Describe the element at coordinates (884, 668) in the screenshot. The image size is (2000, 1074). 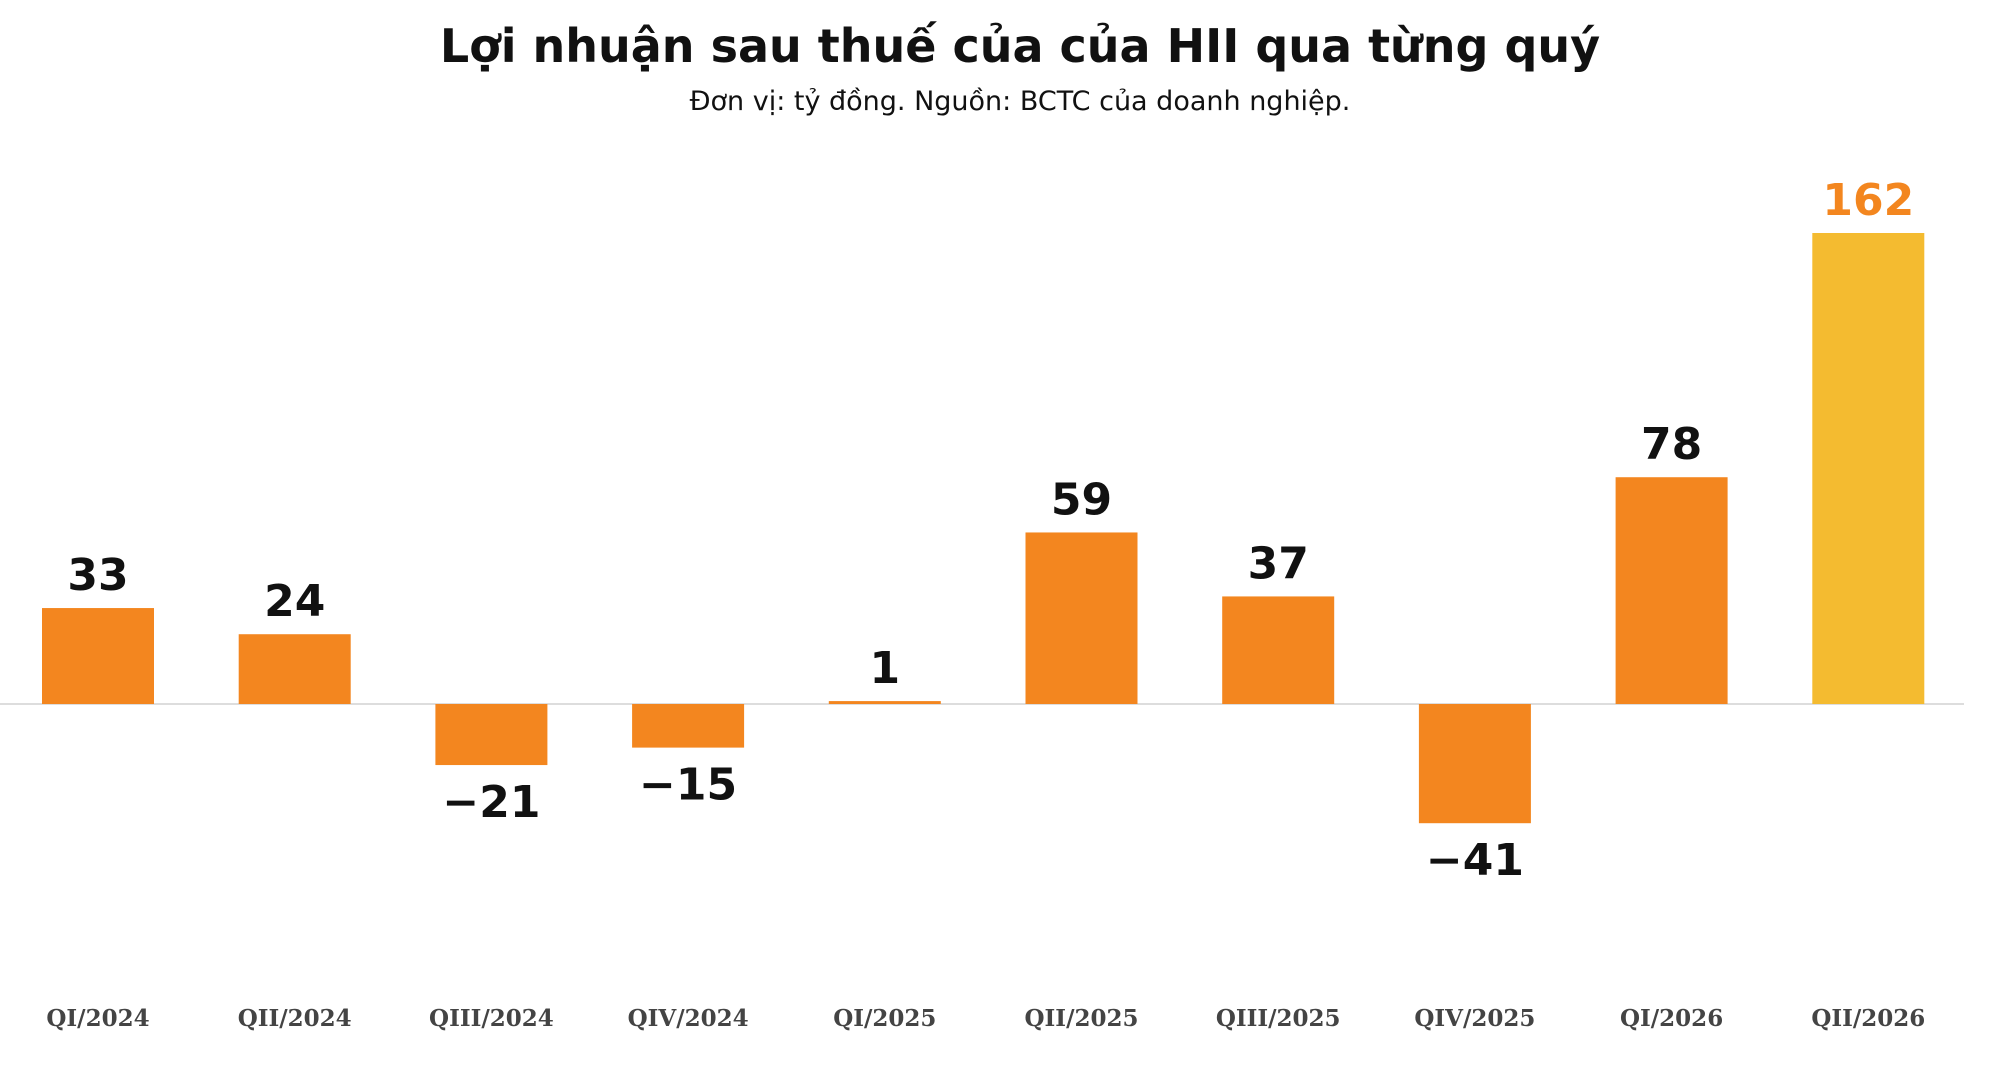
I see `value-label: 1` at that location.